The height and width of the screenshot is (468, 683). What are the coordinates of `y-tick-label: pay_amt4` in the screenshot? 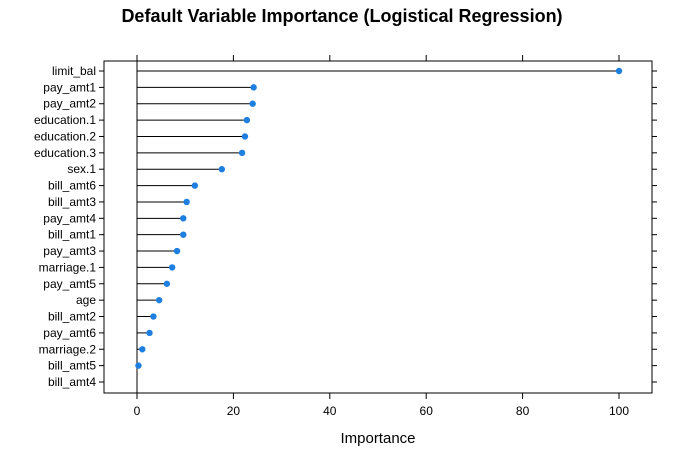 It's located at (69, 218).